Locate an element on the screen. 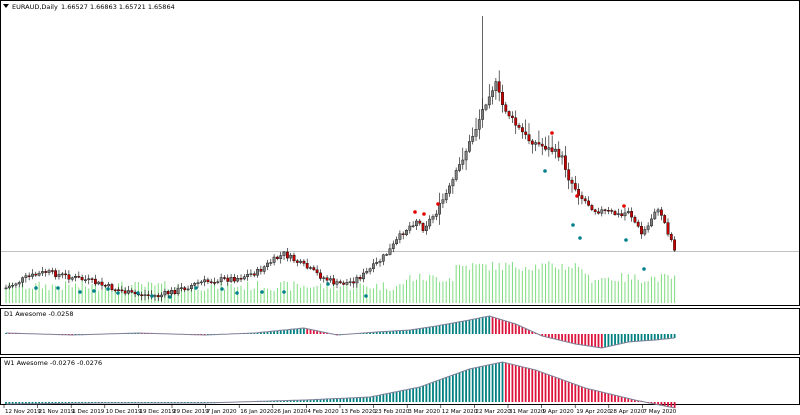 The image size is (800, 415). x-axis-date-label: 31 Mar 2020 is located at coordinates (527, 412).